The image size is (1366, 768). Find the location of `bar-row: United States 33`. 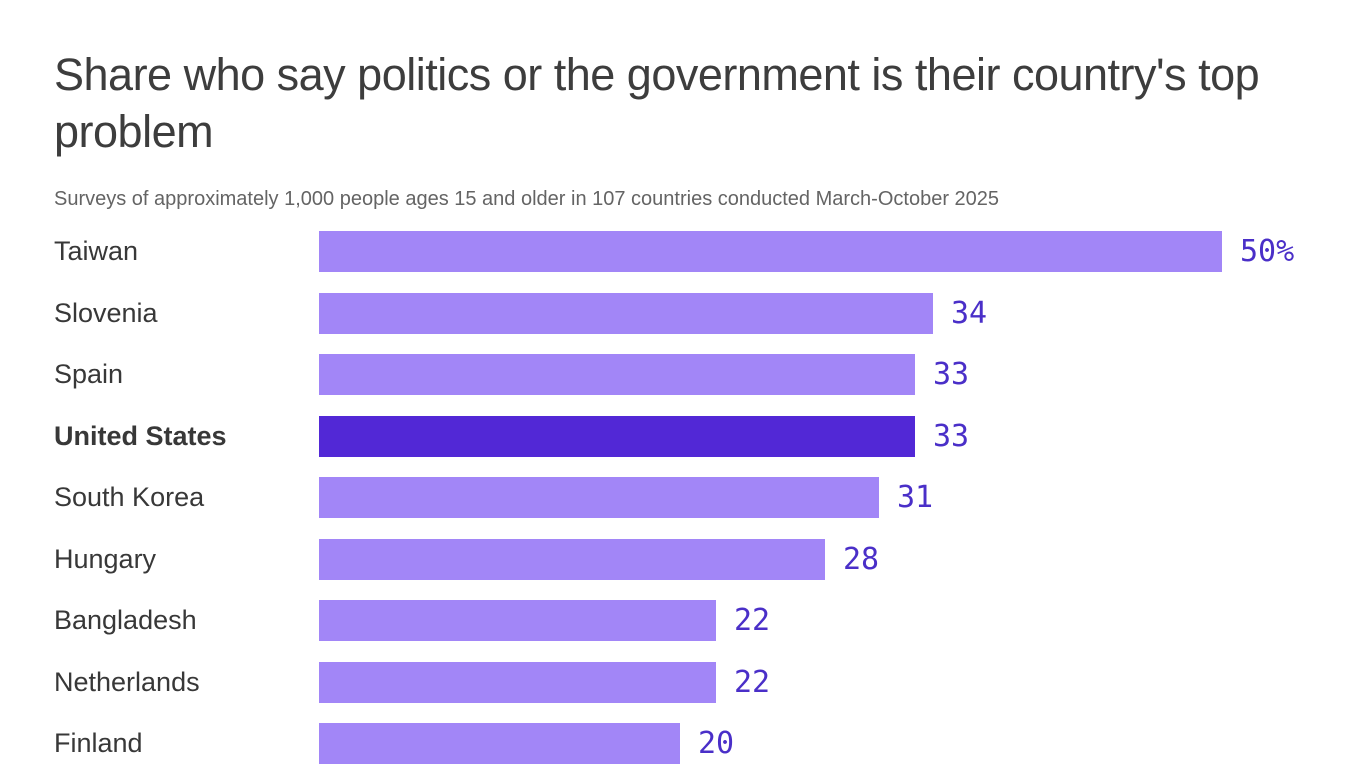

bar-row: United States 33 is located at coordinates (710, 437).